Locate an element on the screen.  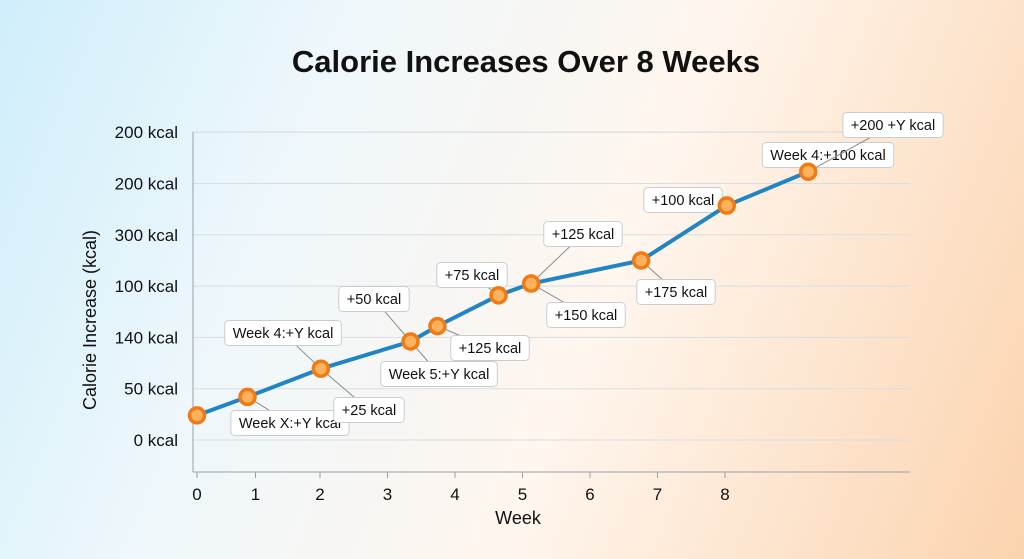
x-tick-label: 1 is located at coordinates (255, 494).